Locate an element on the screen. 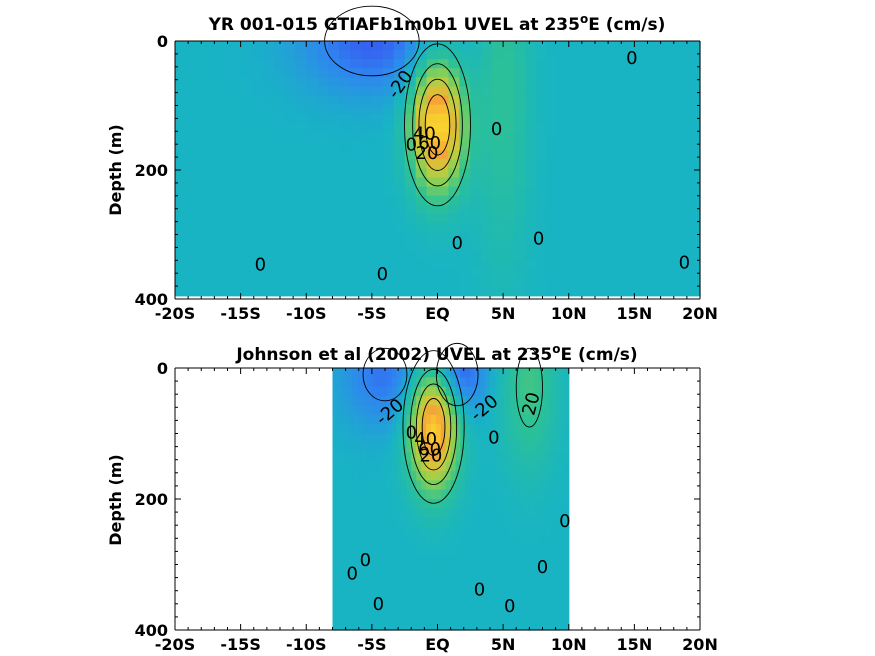 The image size is (875, 656). heatmap-cells is located at coordinates (451, 499).